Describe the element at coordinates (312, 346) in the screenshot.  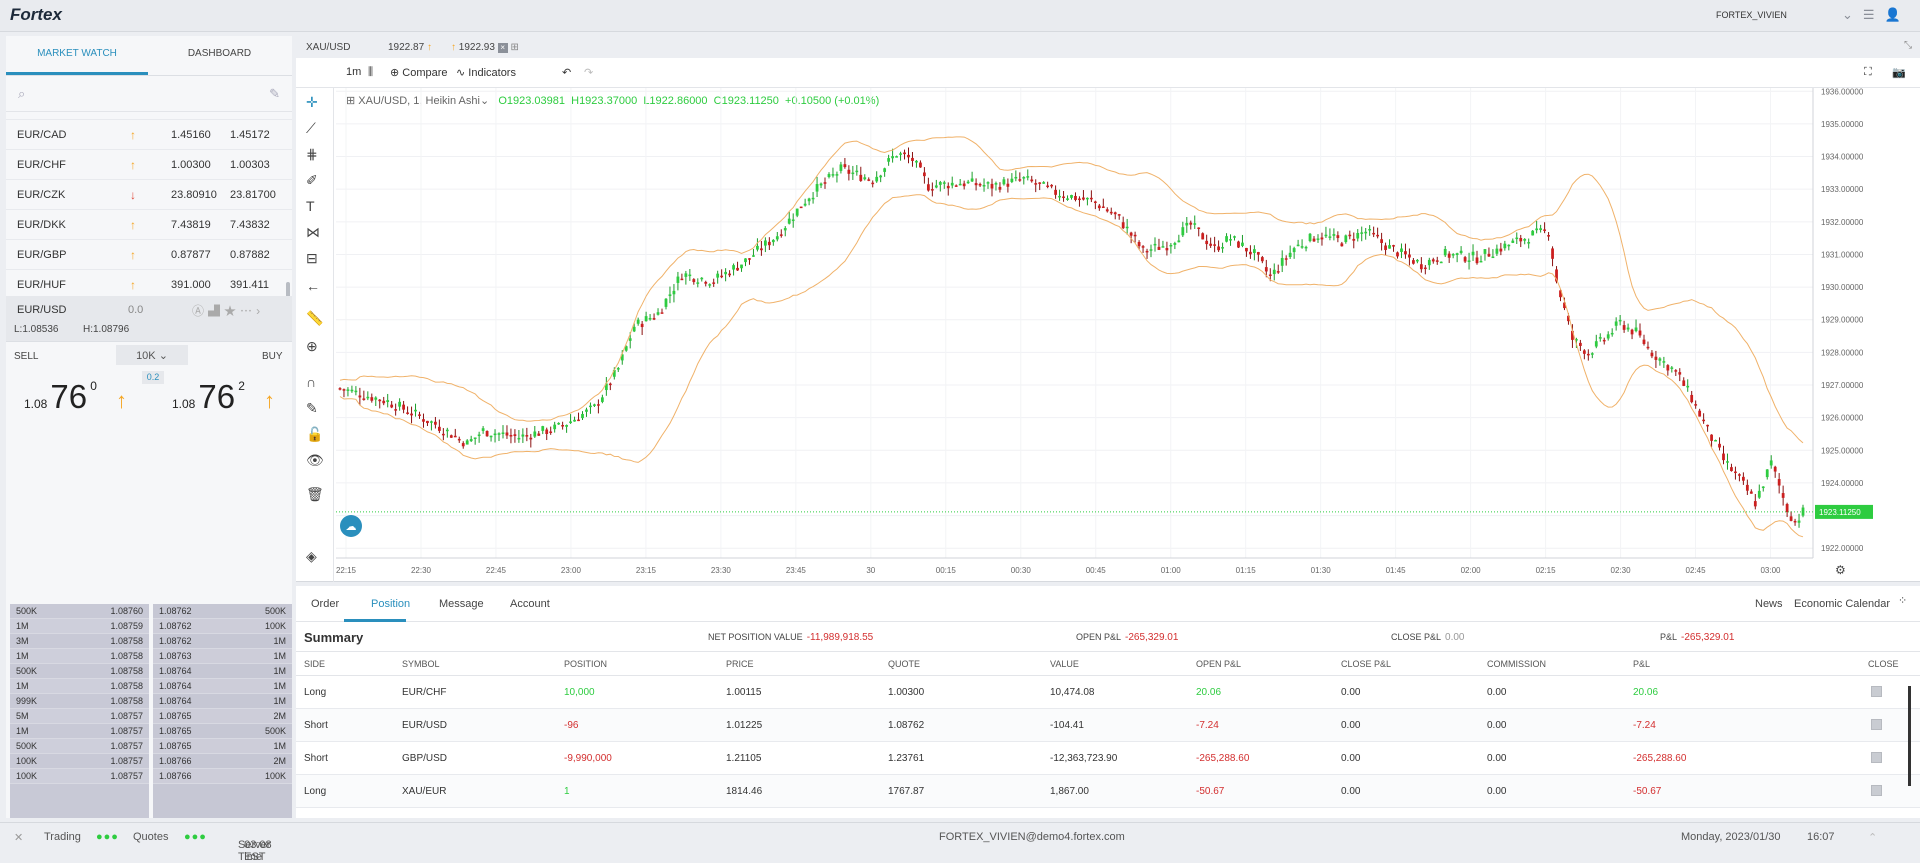
I see `zoom-in-icon: ⊕` at that location.